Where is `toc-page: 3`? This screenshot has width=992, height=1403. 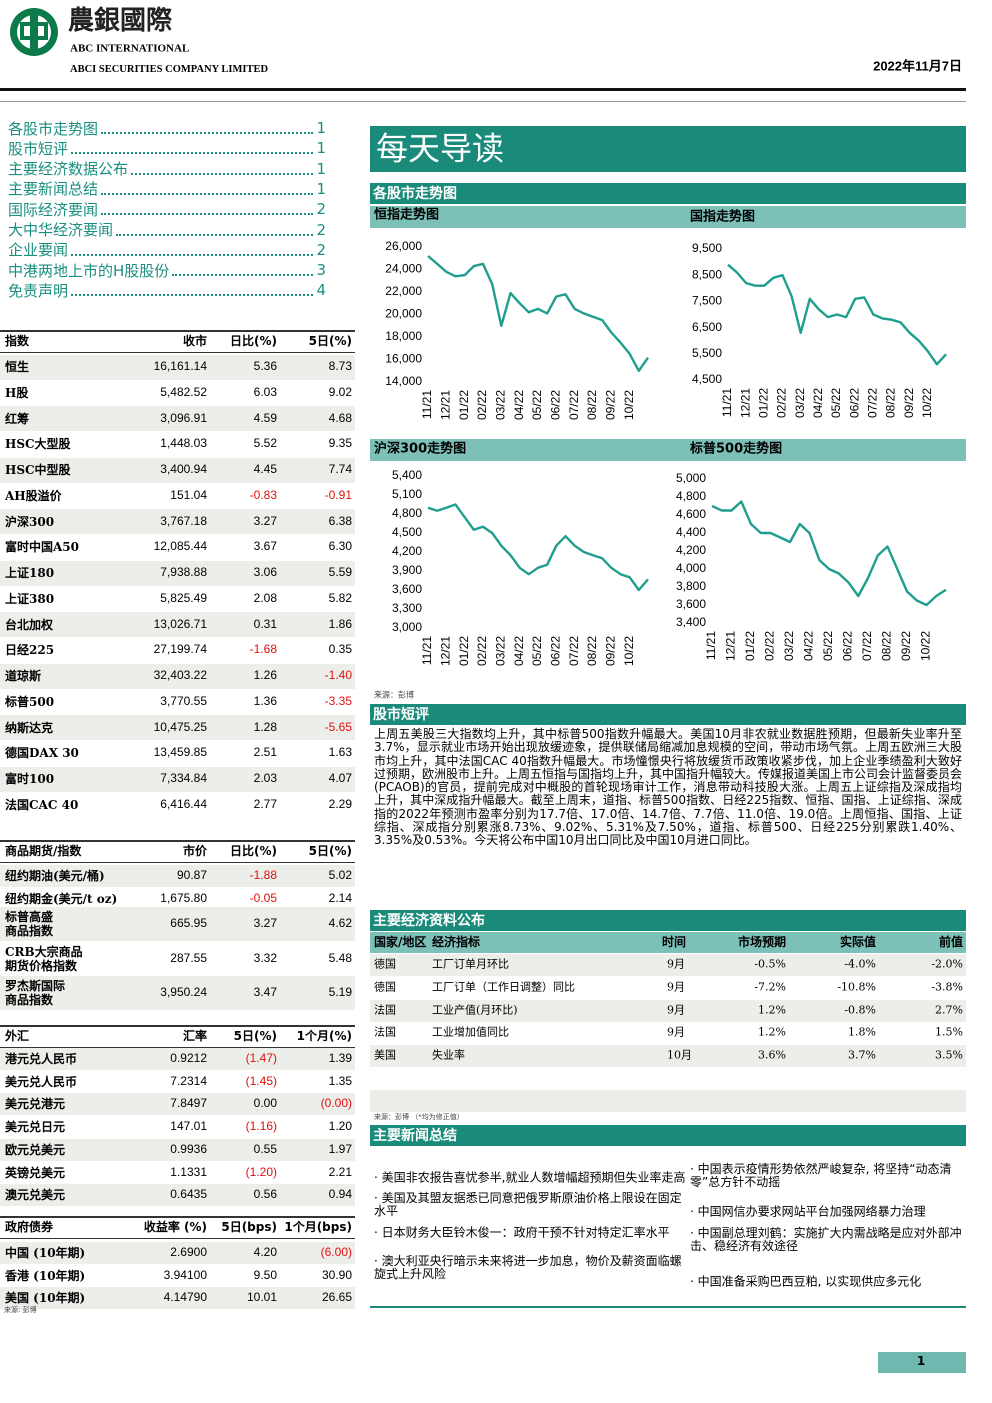 toc-page: 3 is located at coordinates (321, 270).